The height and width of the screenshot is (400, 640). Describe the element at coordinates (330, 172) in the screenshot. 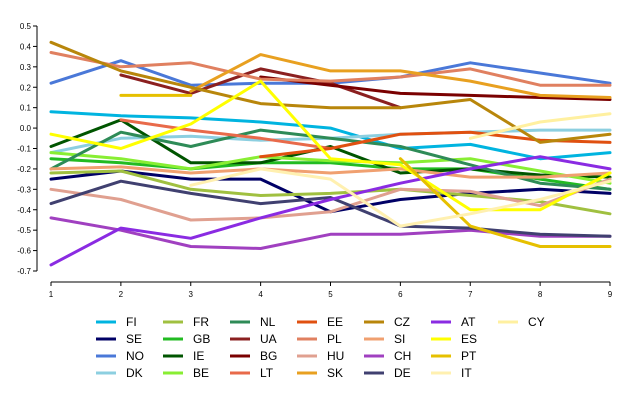

I see `series-line-si` at that location.